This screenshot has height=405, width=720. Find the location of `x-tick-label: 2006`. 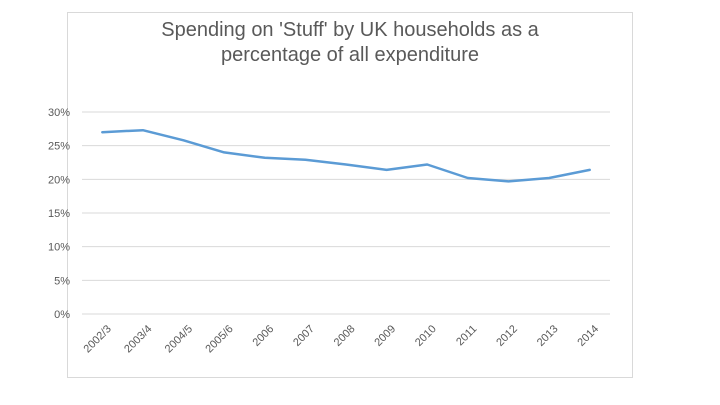

x-tick-label: 2006 is located at coordinates (264, 336).